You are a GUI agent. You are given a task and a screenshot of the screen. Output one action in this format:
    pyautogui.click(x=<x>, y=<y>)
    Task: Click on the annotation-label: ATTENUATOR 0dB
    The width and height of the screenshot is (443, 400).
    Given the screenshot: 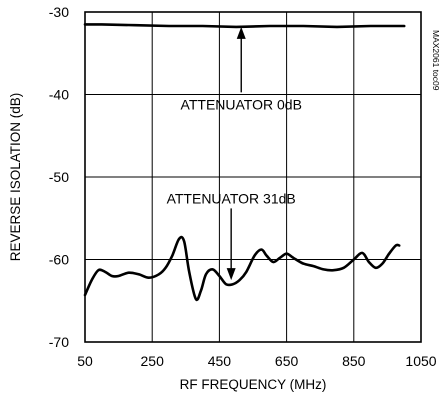 What is the action you would take?
    pyautogui.click(x=241, y=104)
    